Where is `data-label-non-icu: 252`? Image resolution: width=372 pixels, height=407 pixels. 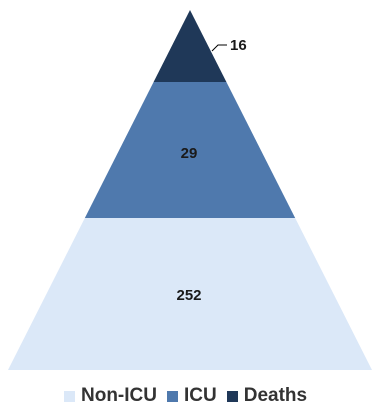
data-label-non-icu: 252 is located at coordinates (188, 295).